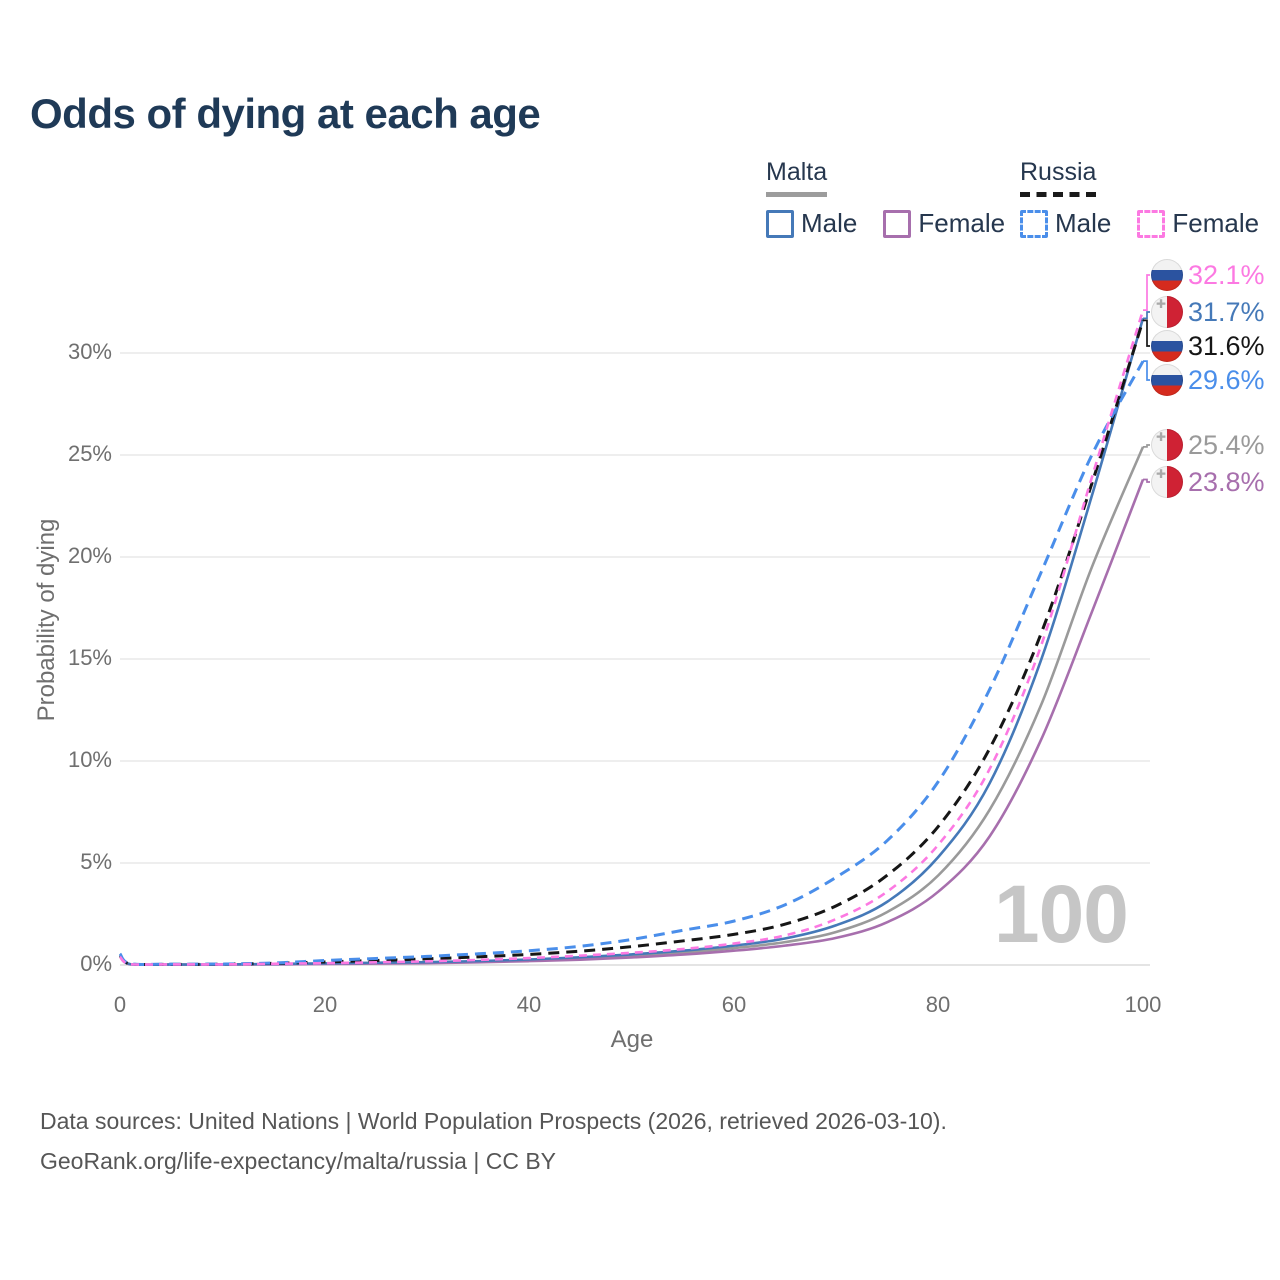 The height and width of the screenshot is (1280, 1280). Describe the element at coordinates (46, 620) in the screenshot. I see `y-axis-title: Probability of dying` at that location.